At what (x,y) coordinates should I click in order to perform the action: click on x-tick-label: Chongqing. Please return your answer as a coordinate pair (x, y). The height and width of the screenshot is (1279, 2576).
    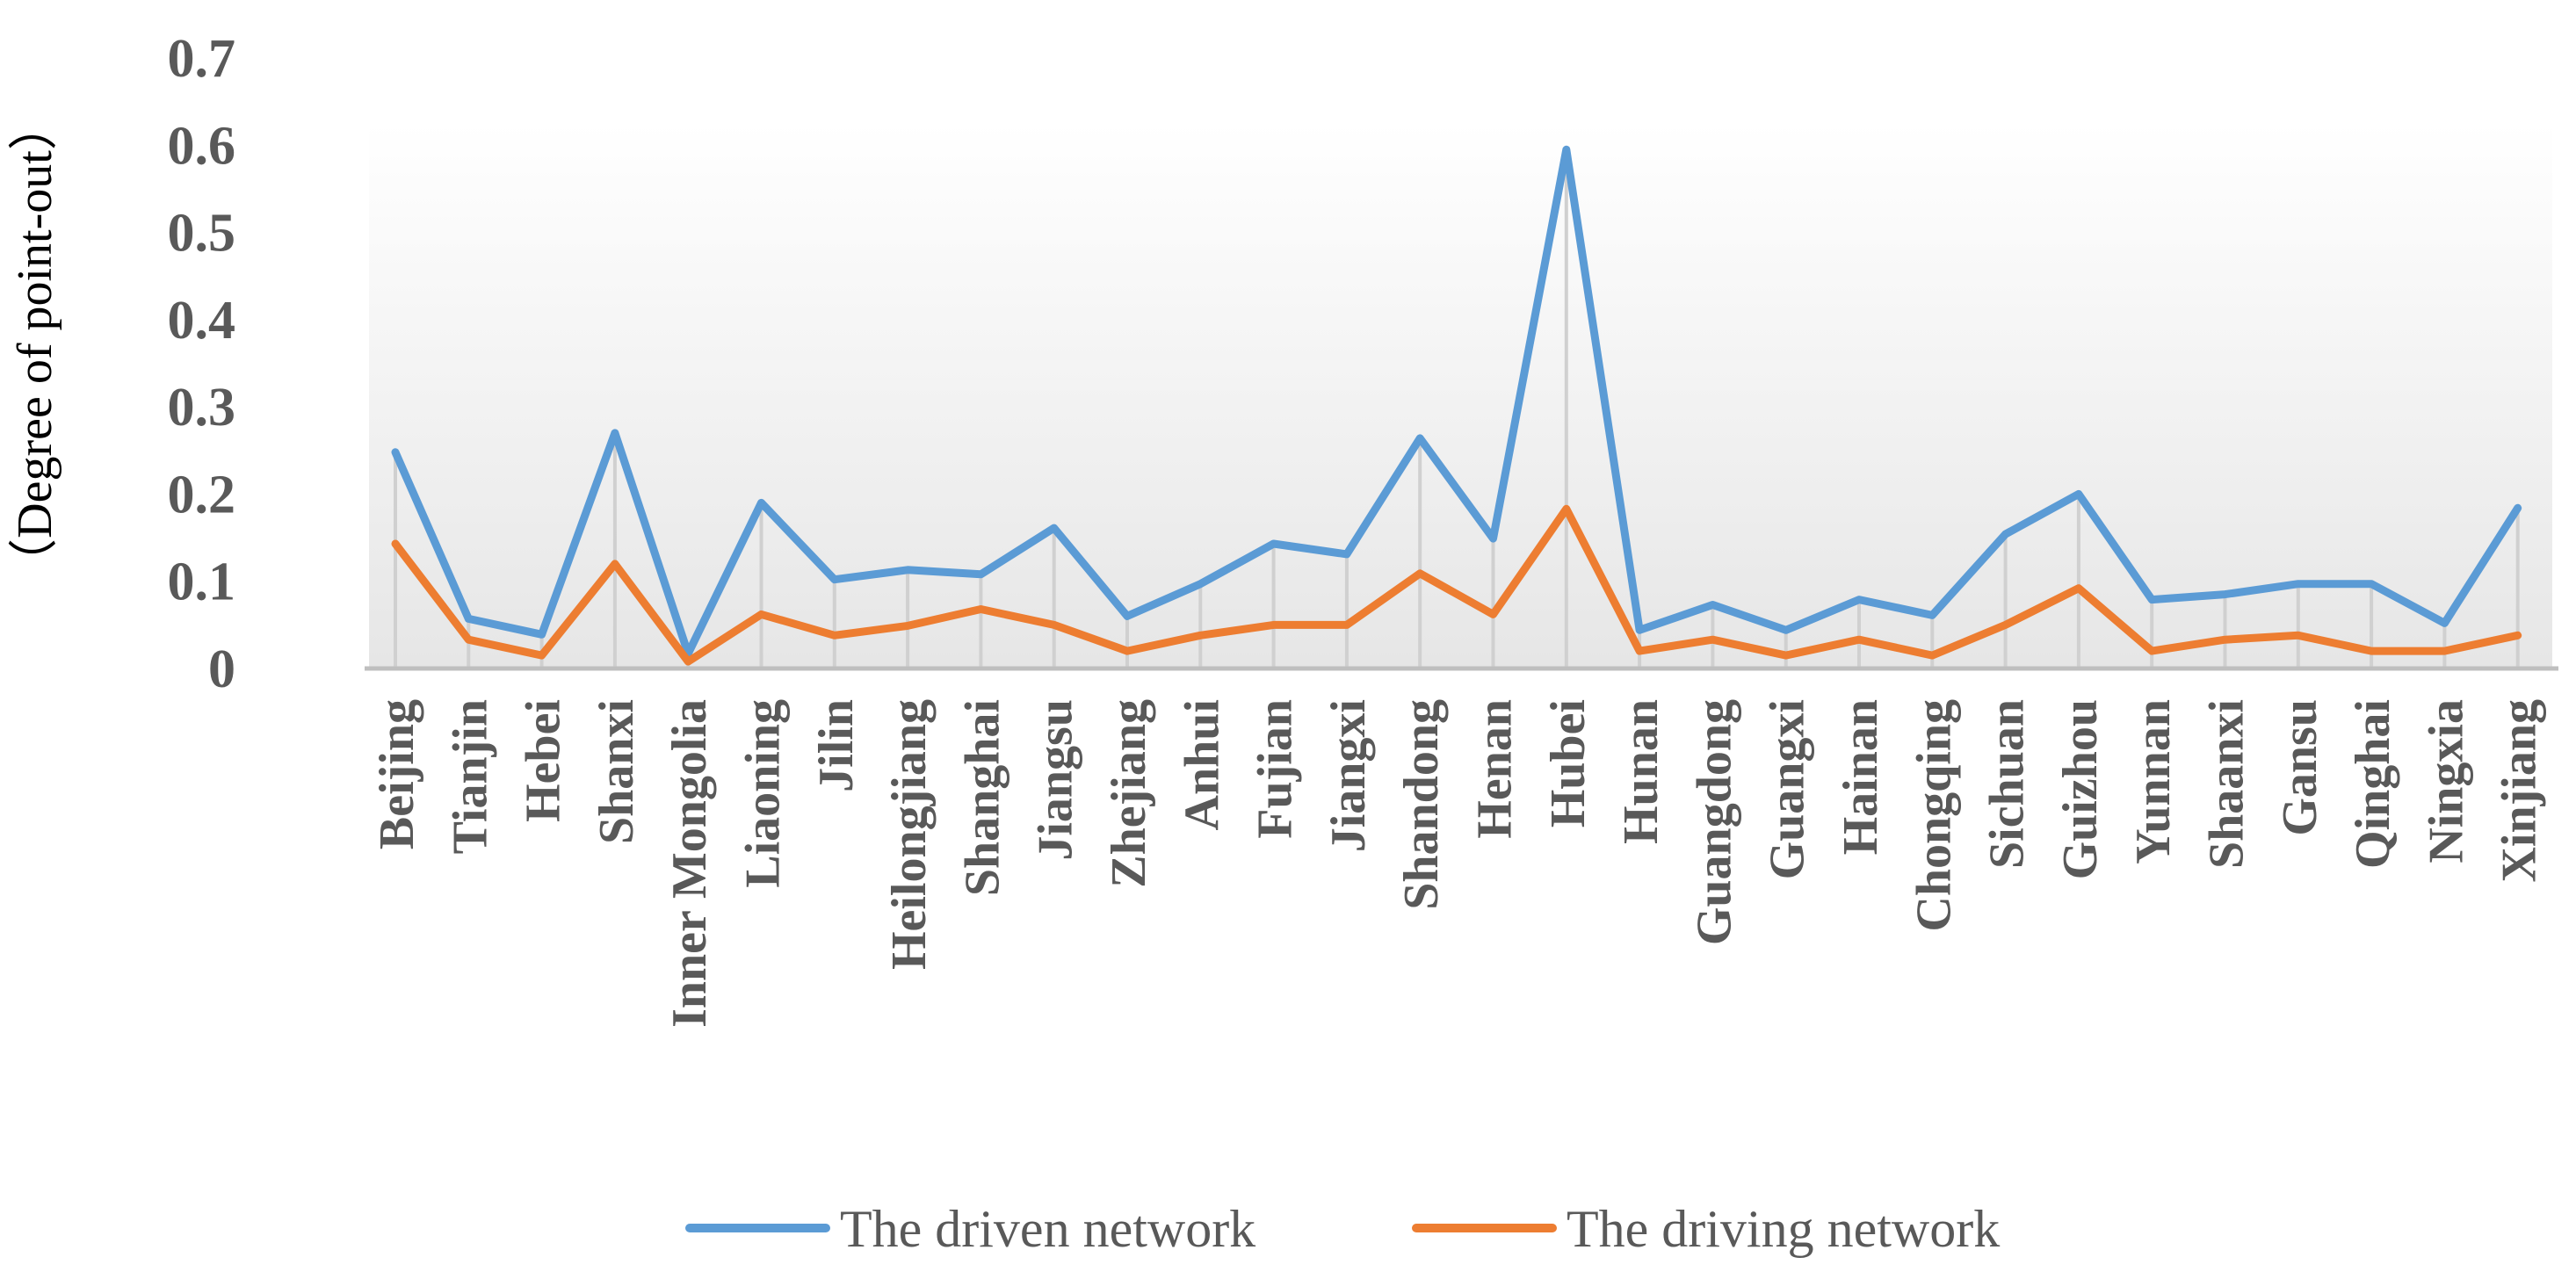
    Looking at the image, I should click on (1934, 815).